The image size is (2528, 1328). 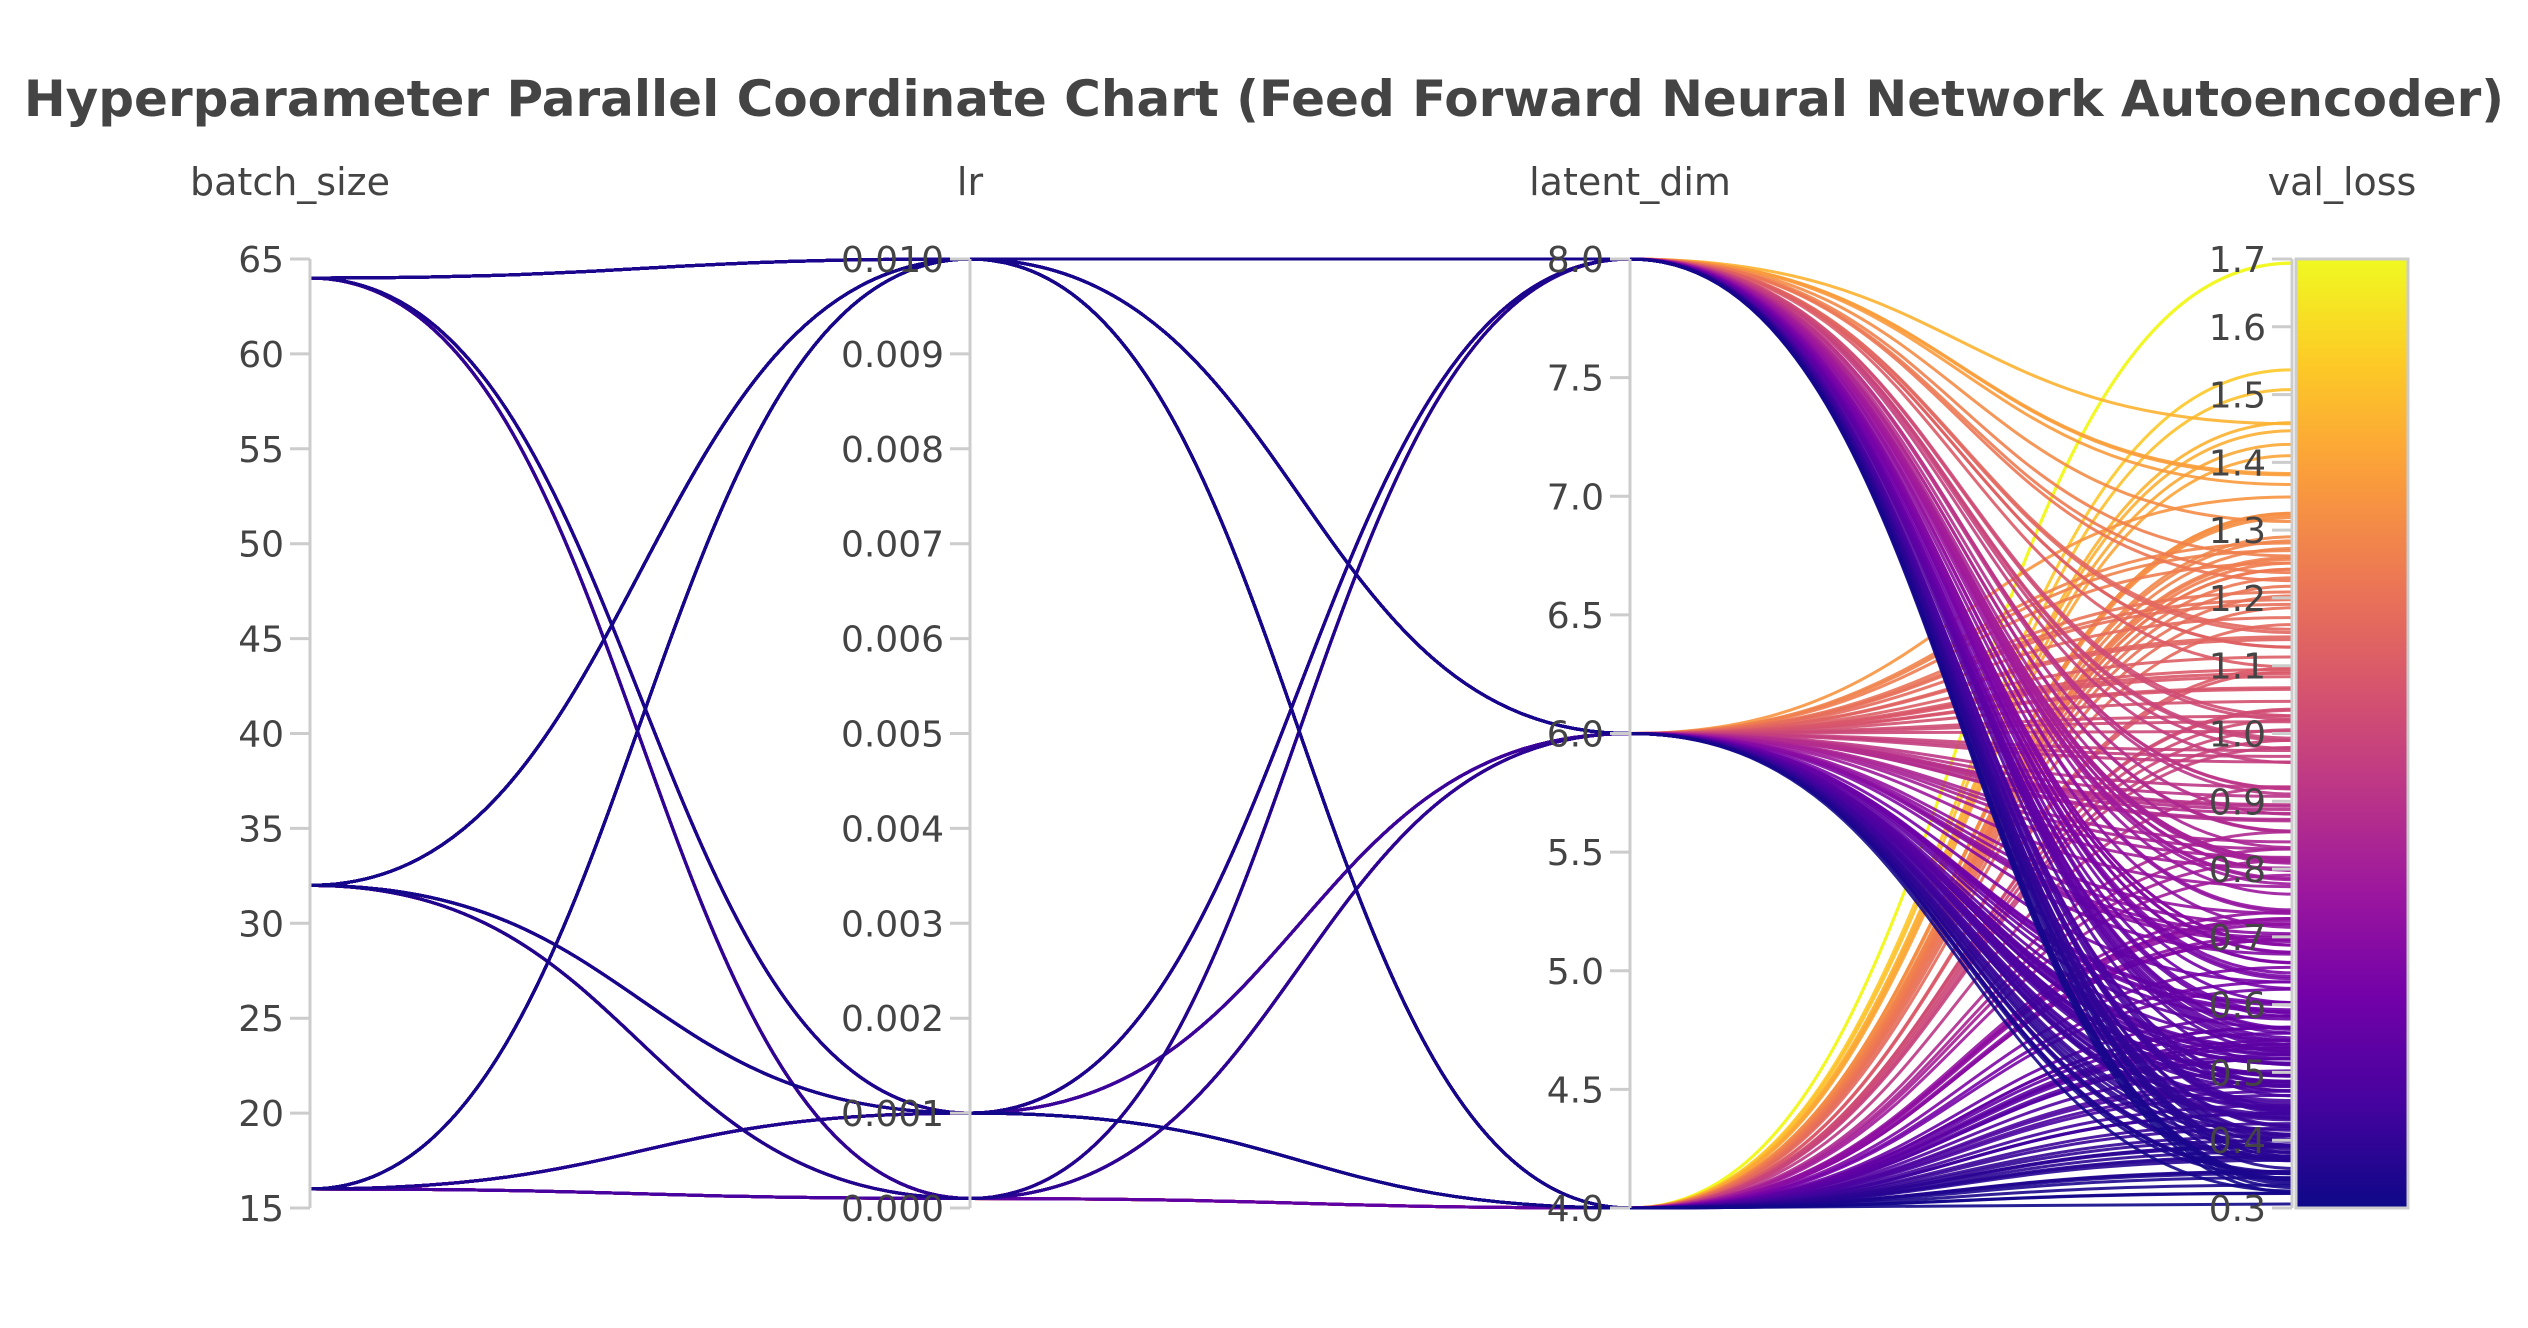 I want to click on axis-title: val_loss, so click(x=2342, y=182).